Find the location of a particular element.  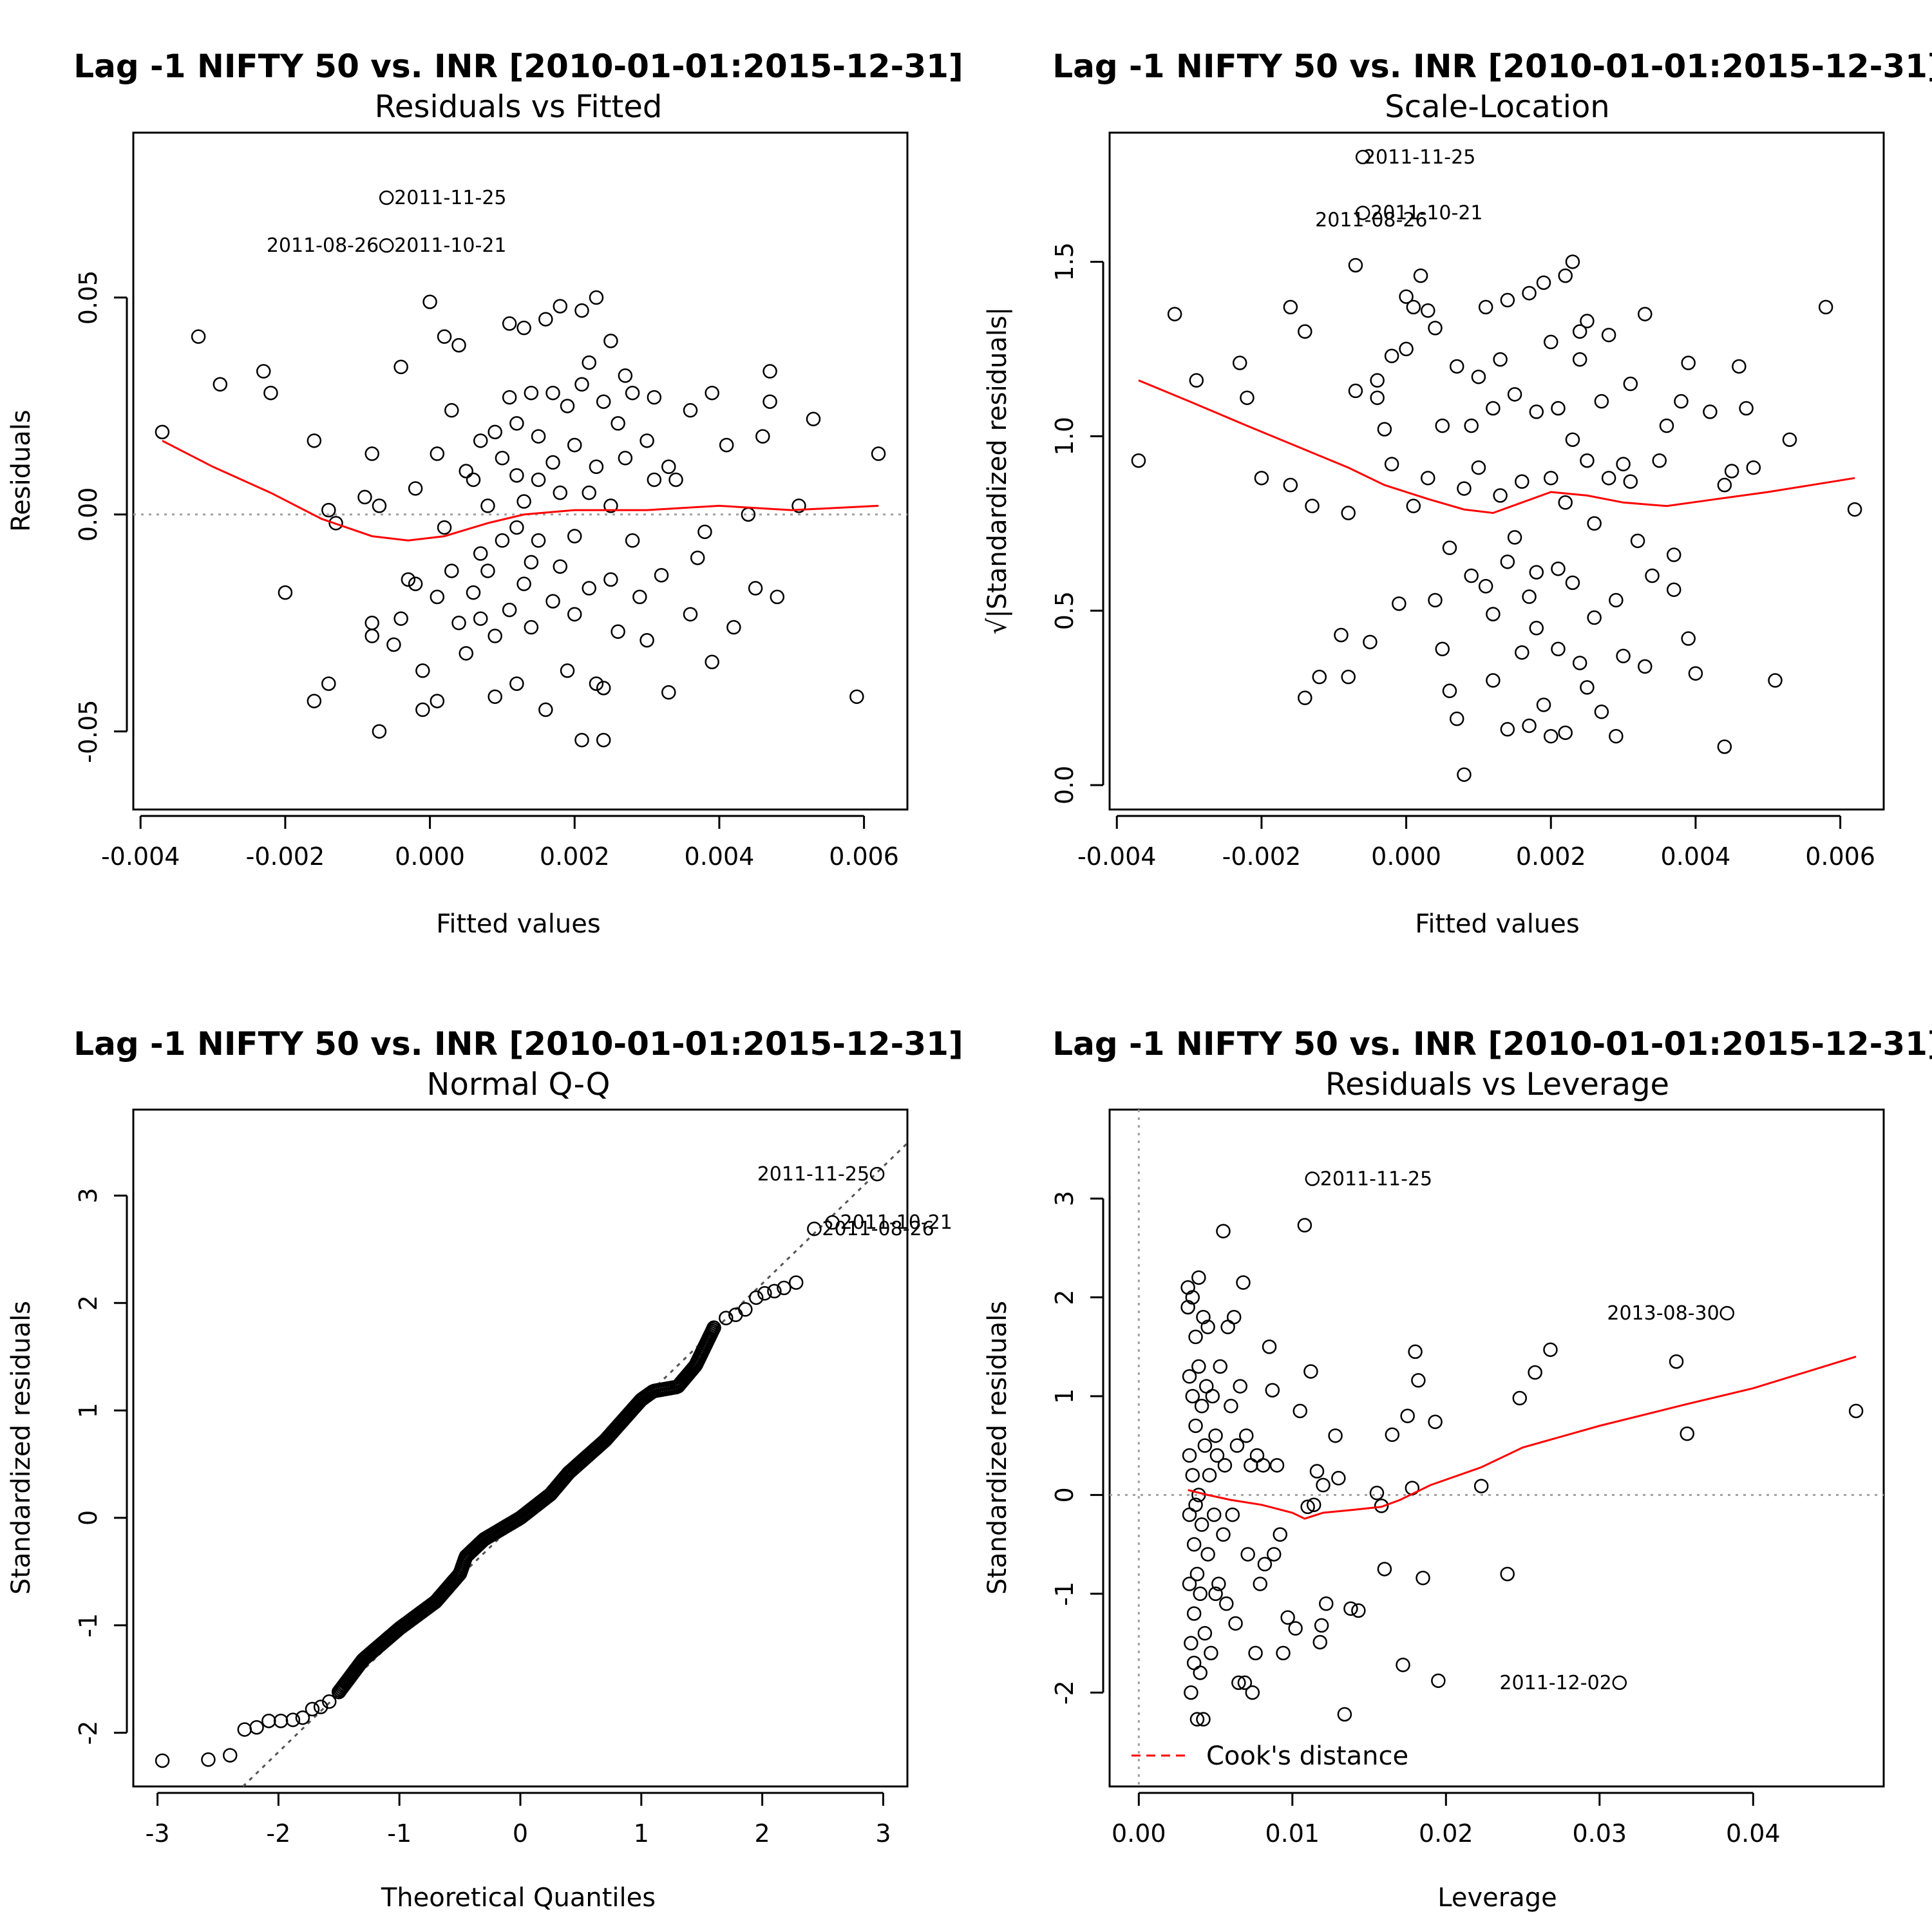

rvl-y-tick-label: -1 is located at coordinates (1064, 1594).